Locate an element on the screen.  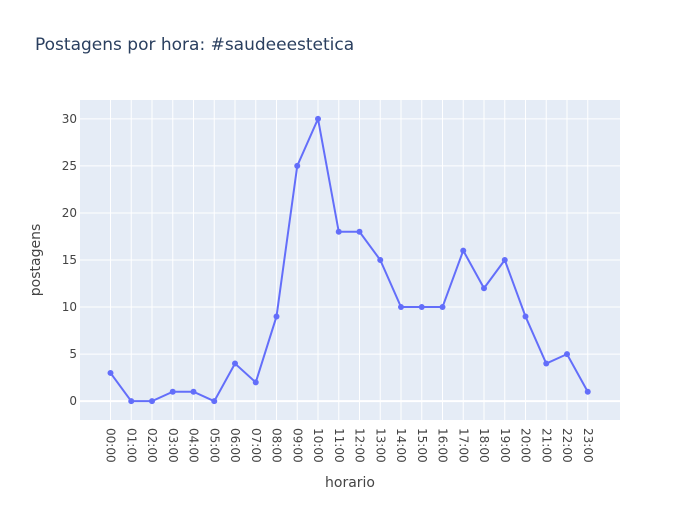
x-tick-label: 20:00 is located at coordinates (526, 445).